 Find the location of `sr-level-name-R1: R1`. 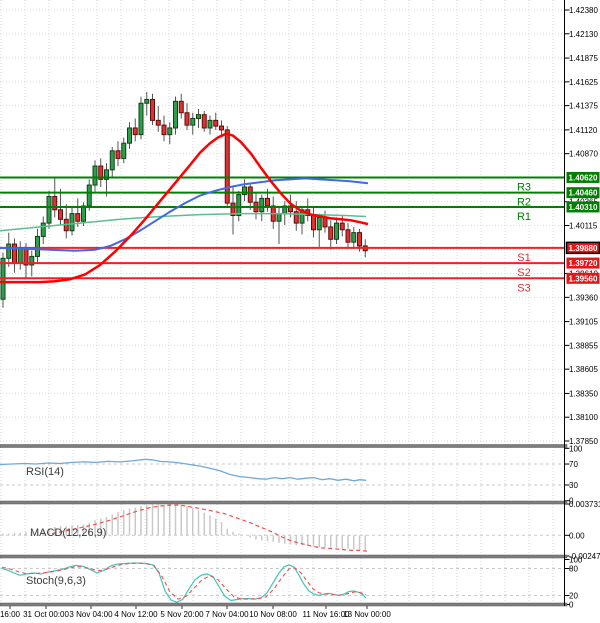

sr-level-name-R1: R1 is located at coordinates (524, 217).